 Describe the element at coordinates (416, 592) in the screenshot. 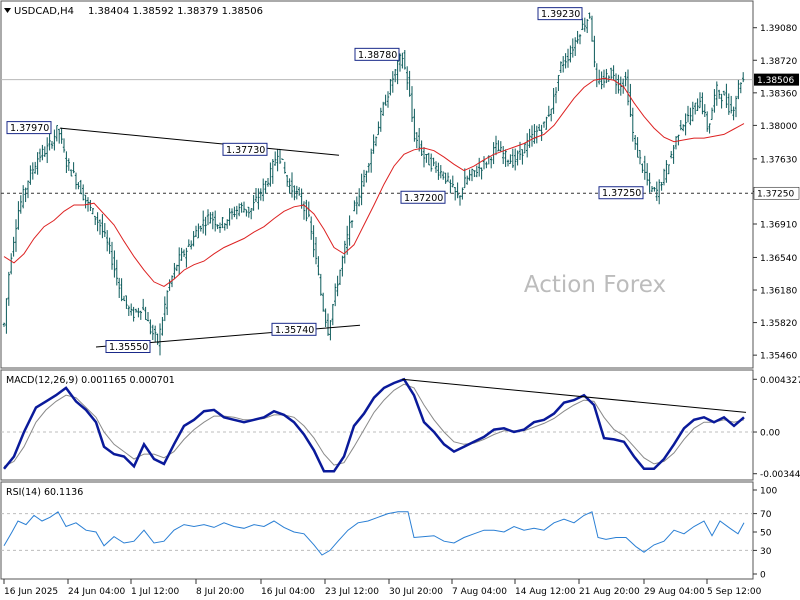

I see `time-tick-label: 30 Jul 20:00` at that location.